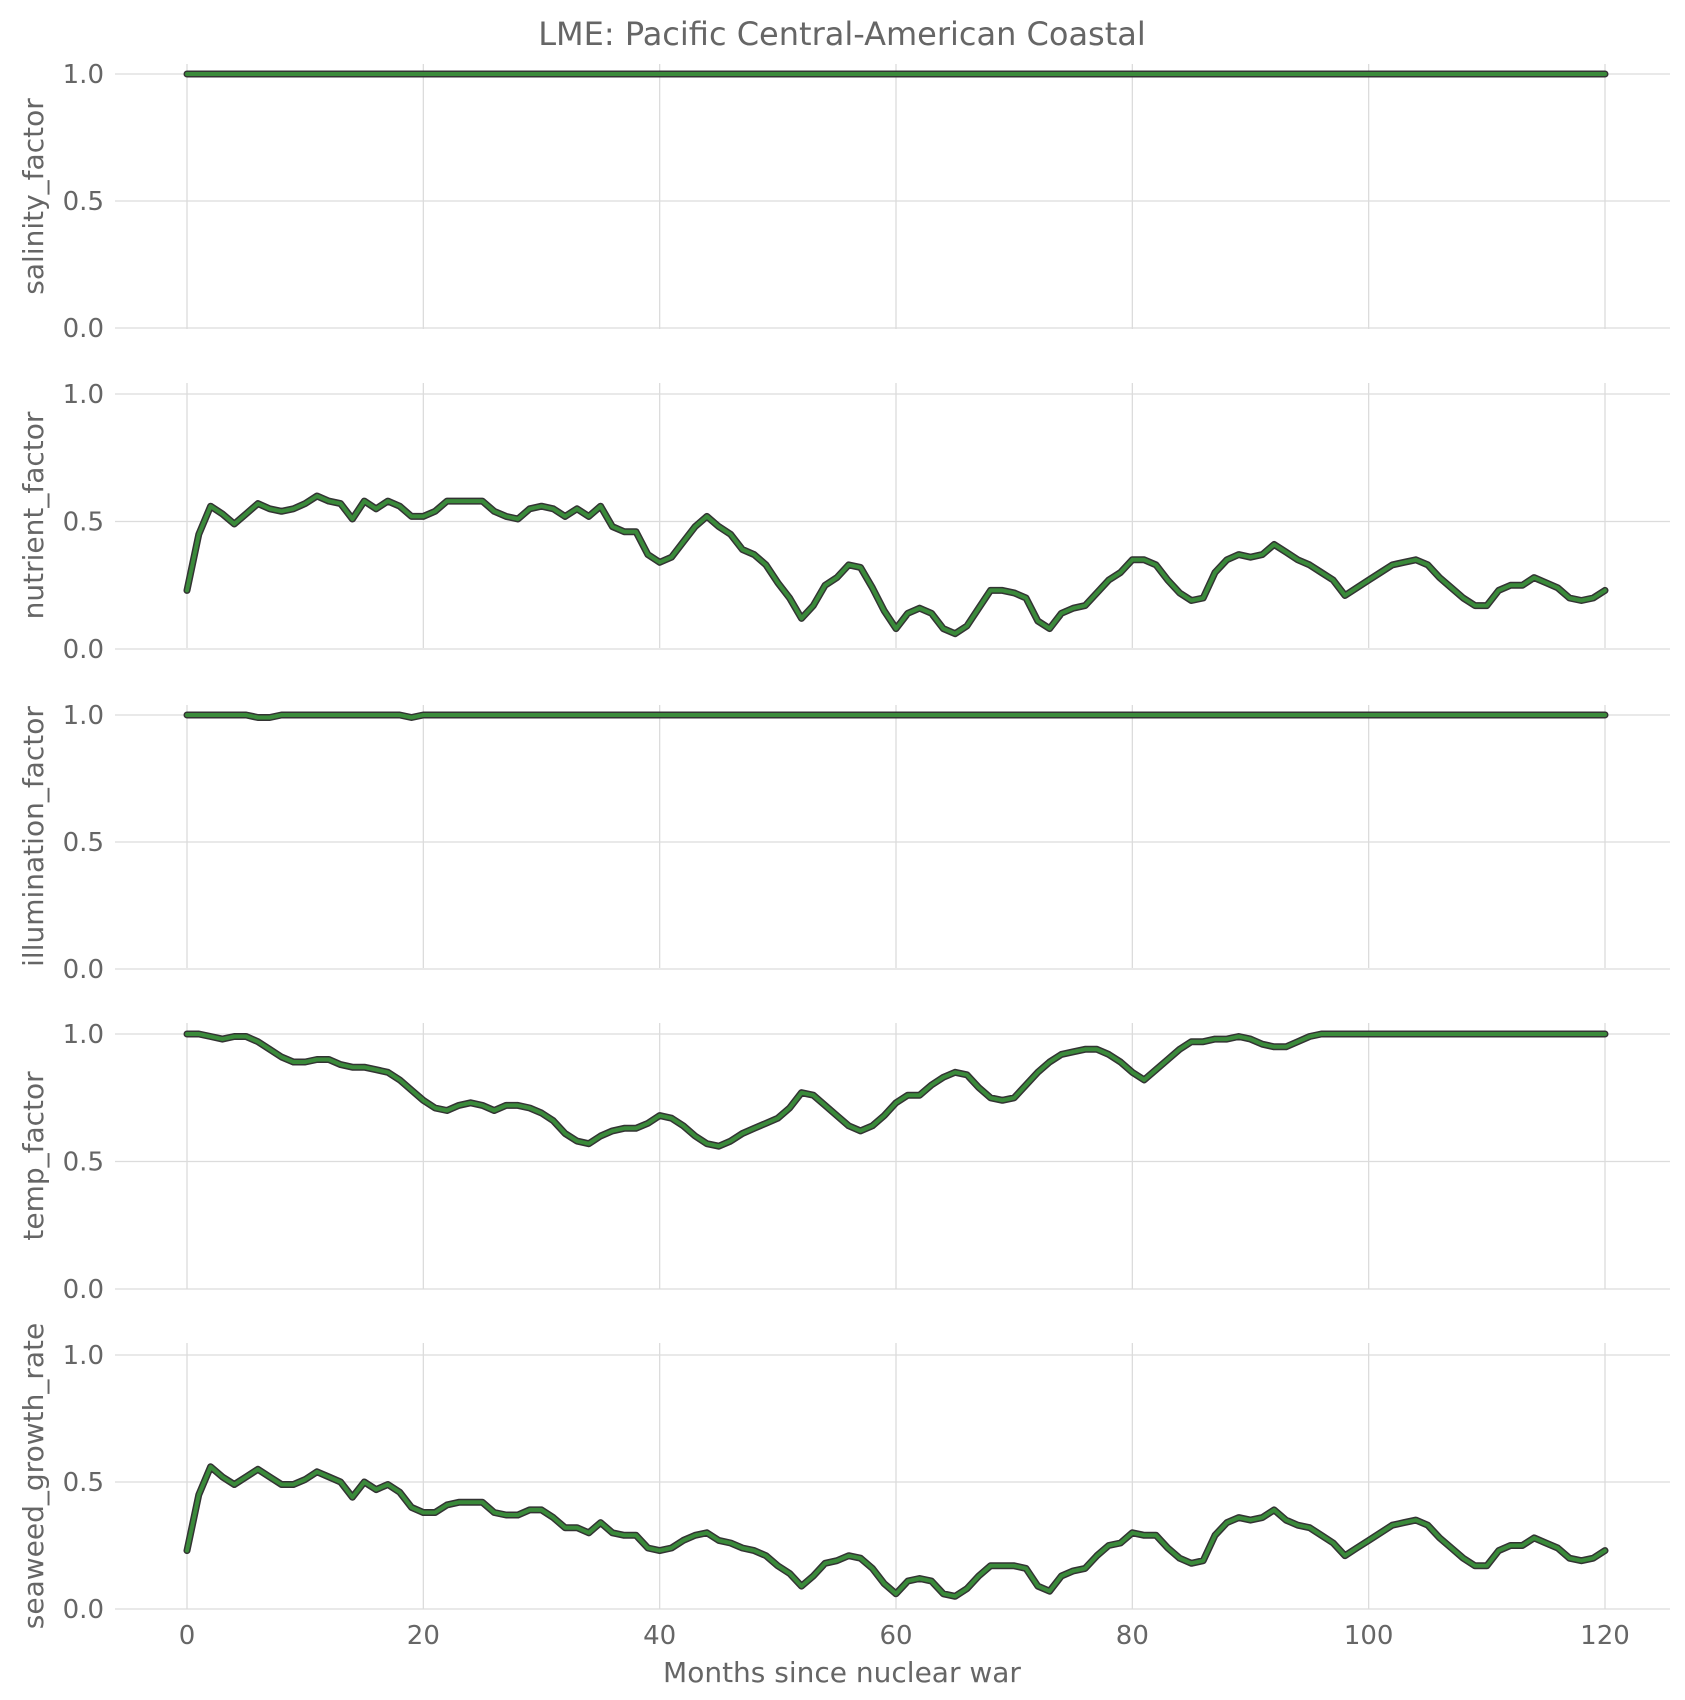 The image size is (1685, 1700). Describe the element at coordinates (842, 34) in the screenshot. I see `chart-title: LME: Pacific Central-American Coastal` at that location.